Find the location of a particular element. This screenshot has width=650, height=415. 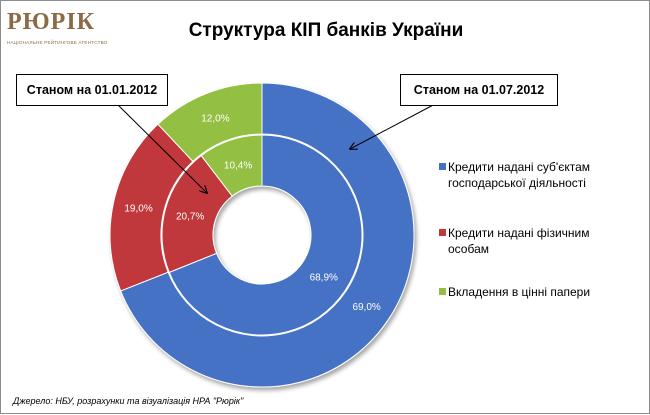

inner-ring-label-securities: 10,4% is located at coordinates (238, 165).